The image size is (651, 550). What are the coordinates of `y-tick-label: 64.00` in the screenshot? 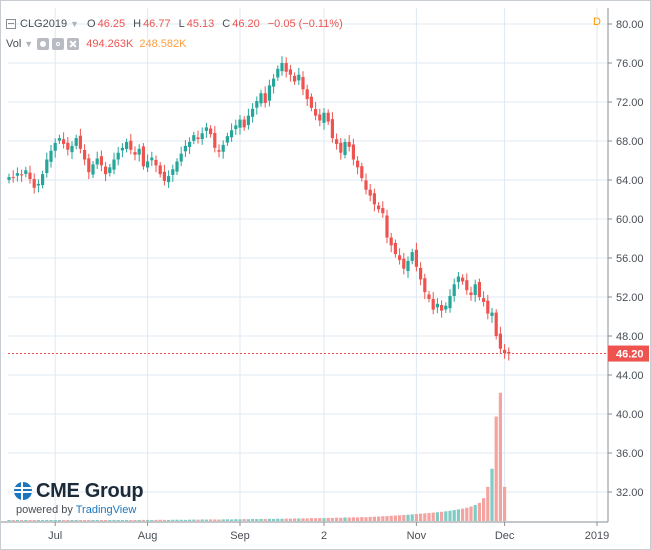 It's located at (630, 181).